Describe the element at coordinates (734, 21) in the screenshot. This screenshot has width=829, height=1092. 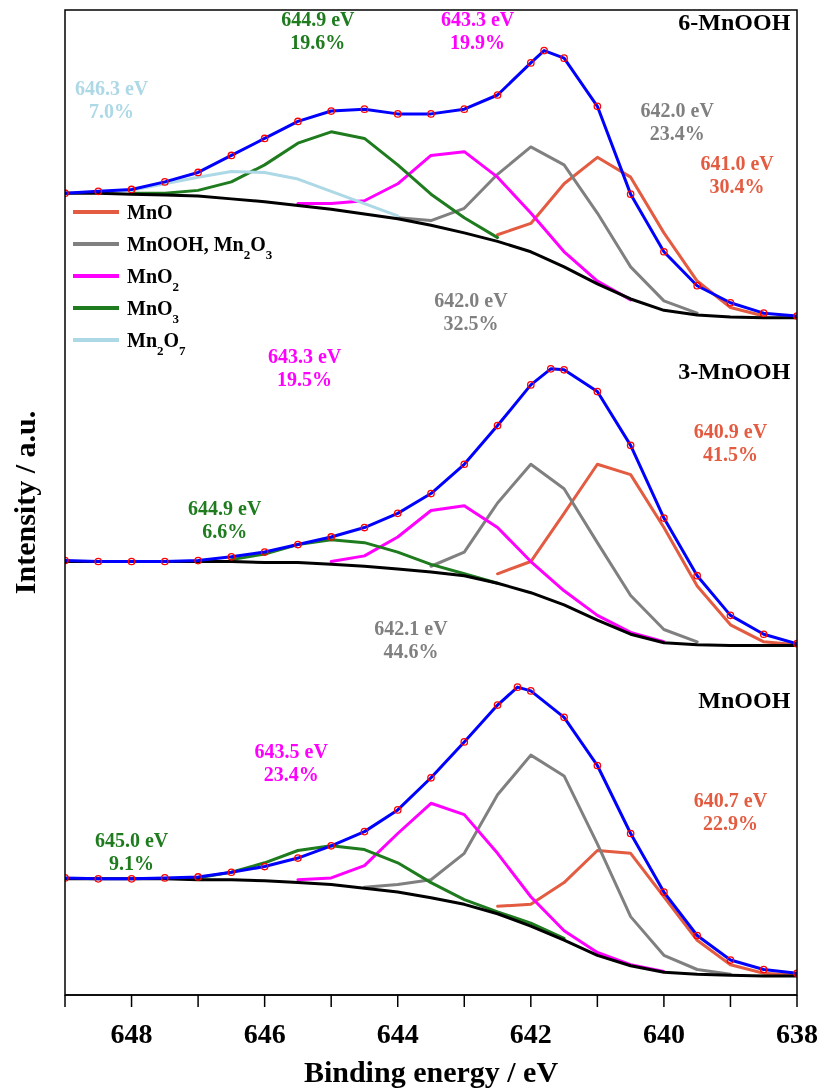
I see `text: 6-MnOOH` at that location.